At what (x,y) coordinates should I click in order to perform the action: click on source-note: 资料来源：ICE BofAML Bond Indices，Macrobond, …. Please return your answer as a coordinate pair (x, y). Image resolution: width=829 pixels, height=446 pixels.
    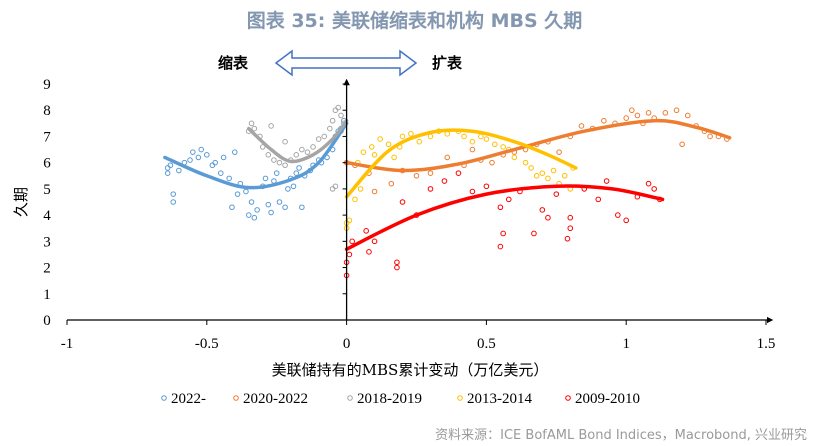
    Looking at the image, I should click on (621, 435).